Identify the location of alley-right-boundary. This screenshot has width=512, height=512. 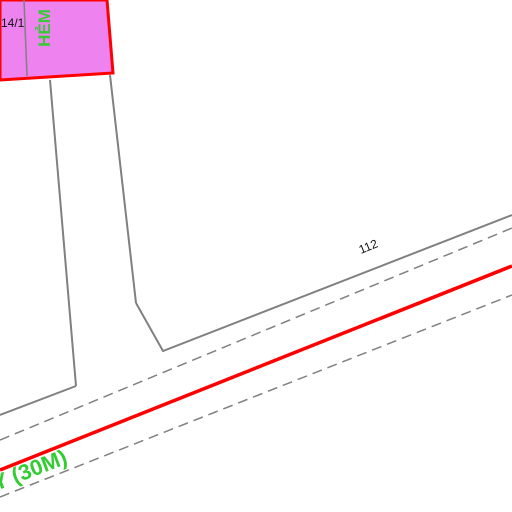
(123, 189).